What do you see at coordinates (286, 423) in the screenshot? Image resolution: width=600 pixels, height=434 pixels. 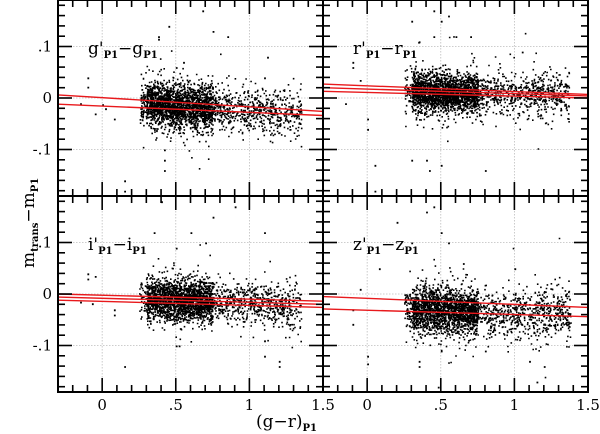 I see `x-axis-title: (g−r)P1` at bounding box center [286, 423].